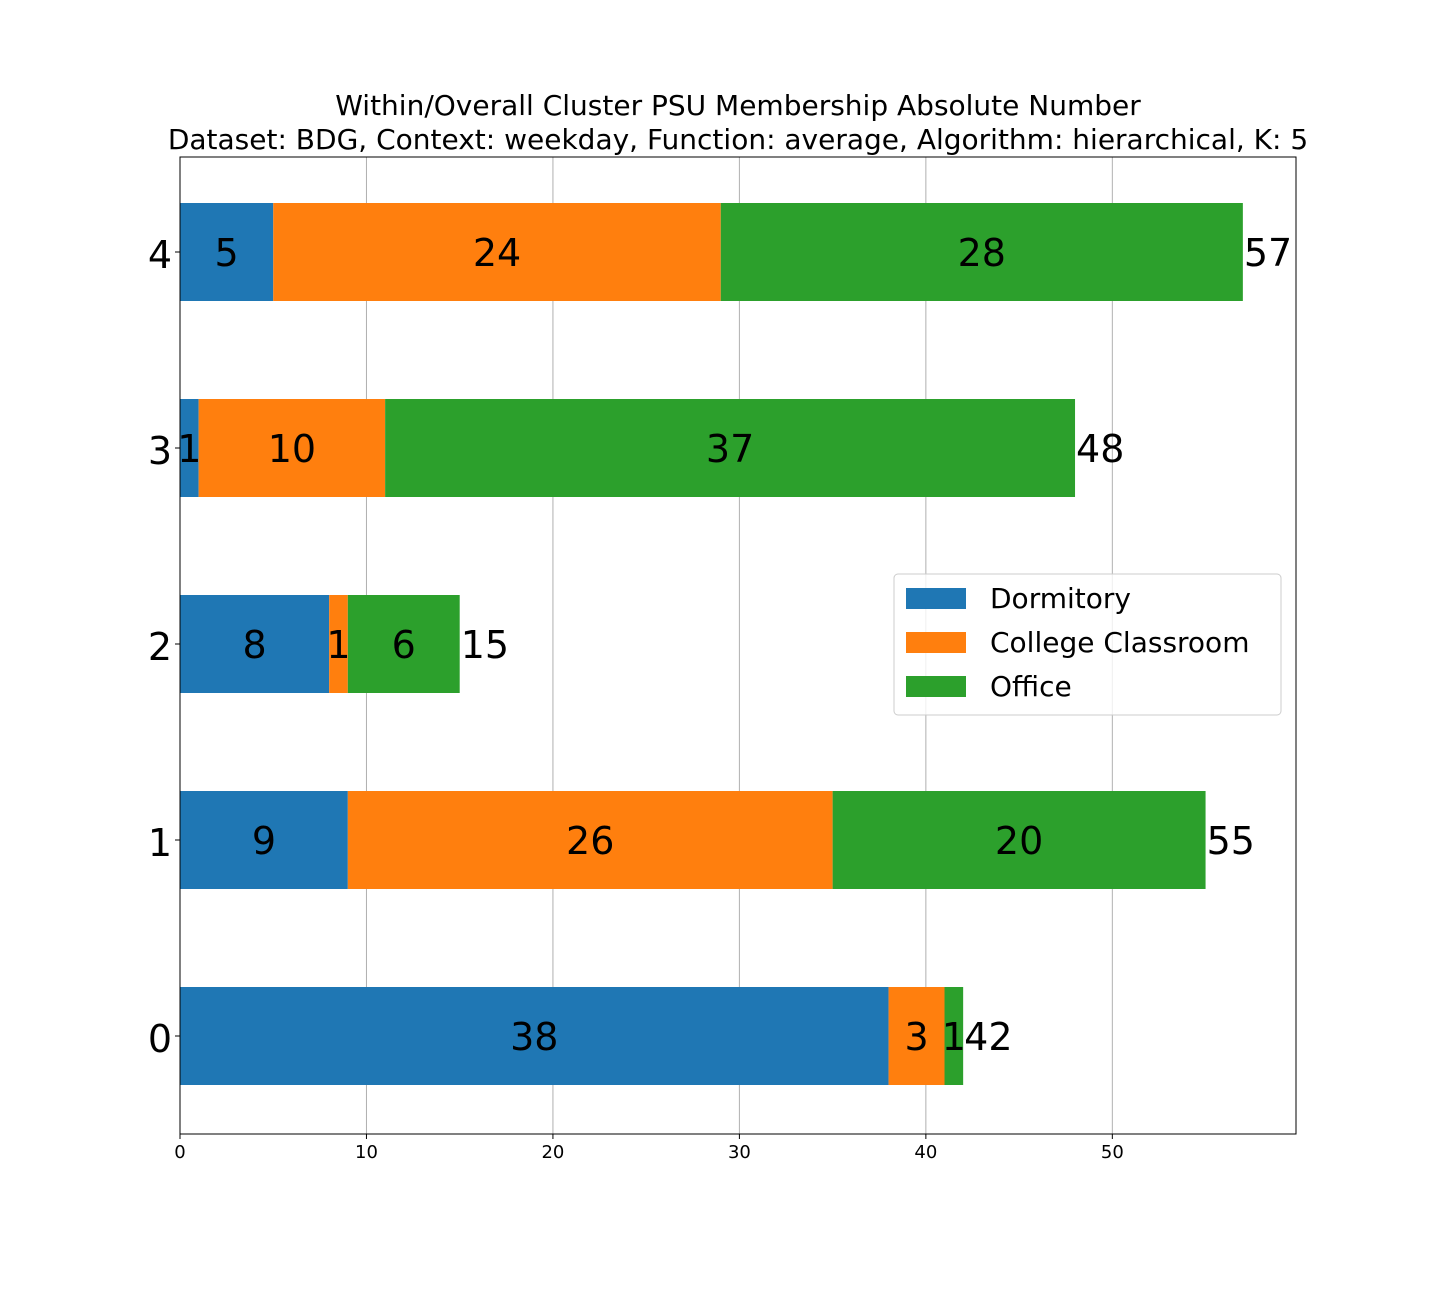 This screenshot has width=1440, height=1296. What do you see at coordinates (160, 451) in the screenshot?
I see `y-tick-label: 3` at bounding box center [160, 451].